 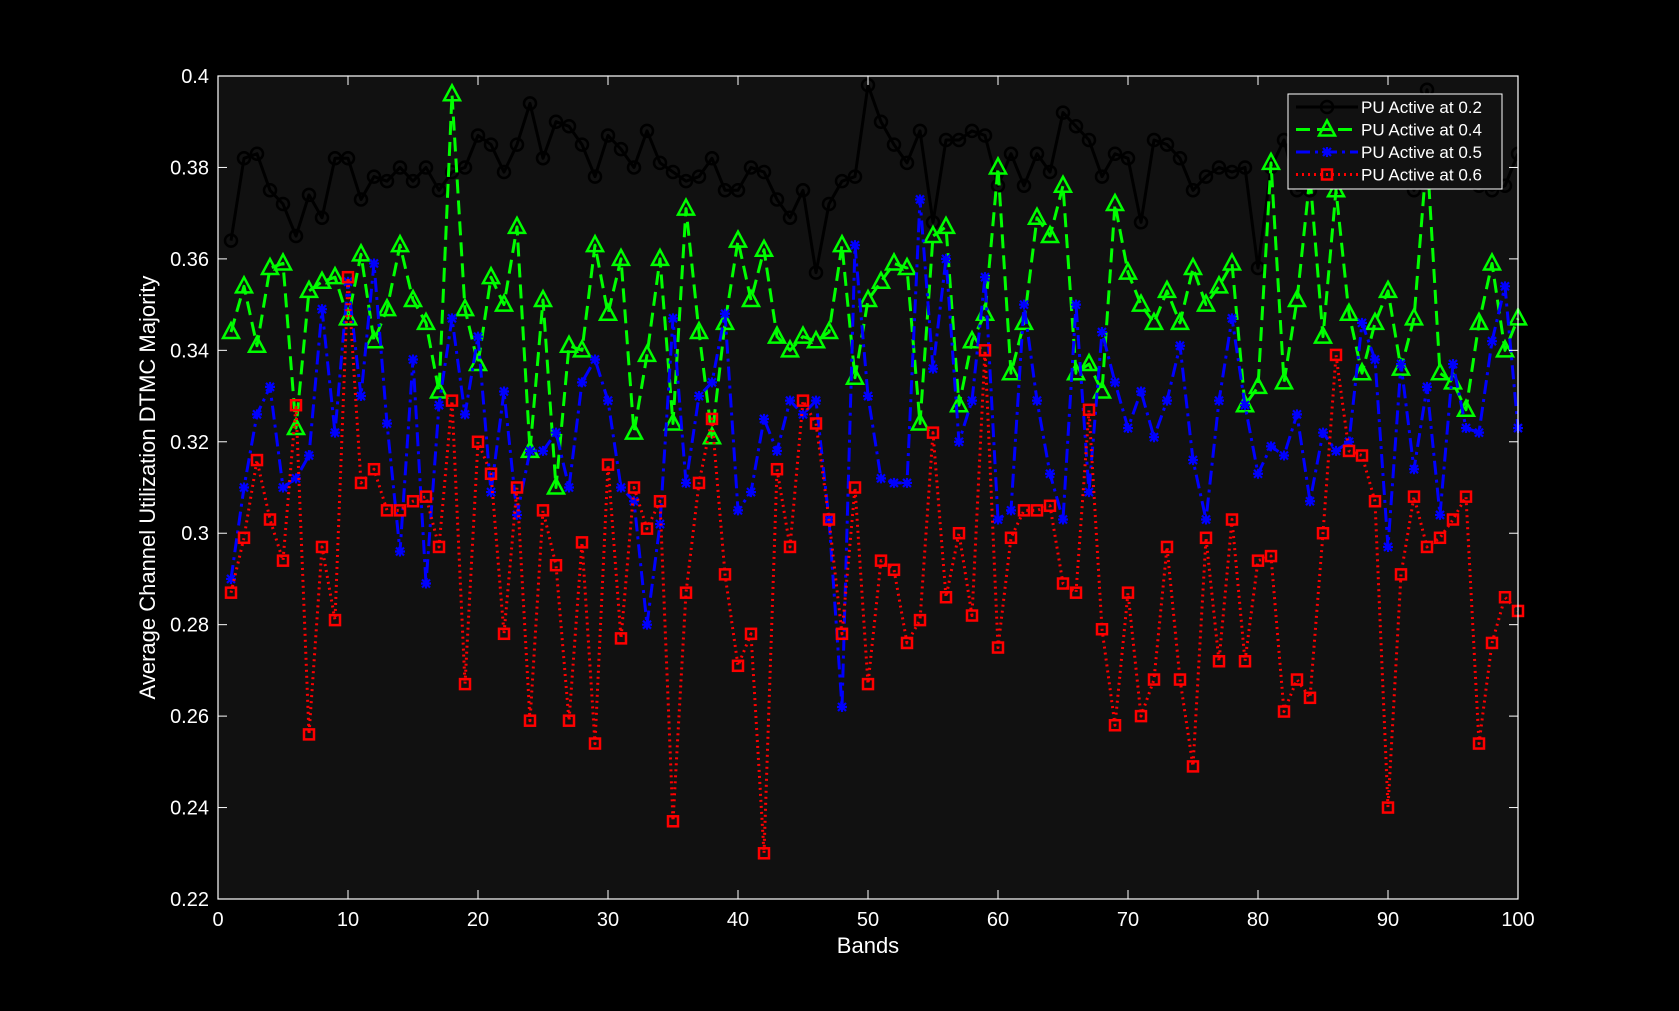 What do you see at coordinates (1327, 127) in the screenshot?
I see `legend-marker-sample` at bounding box center [1327, 127].